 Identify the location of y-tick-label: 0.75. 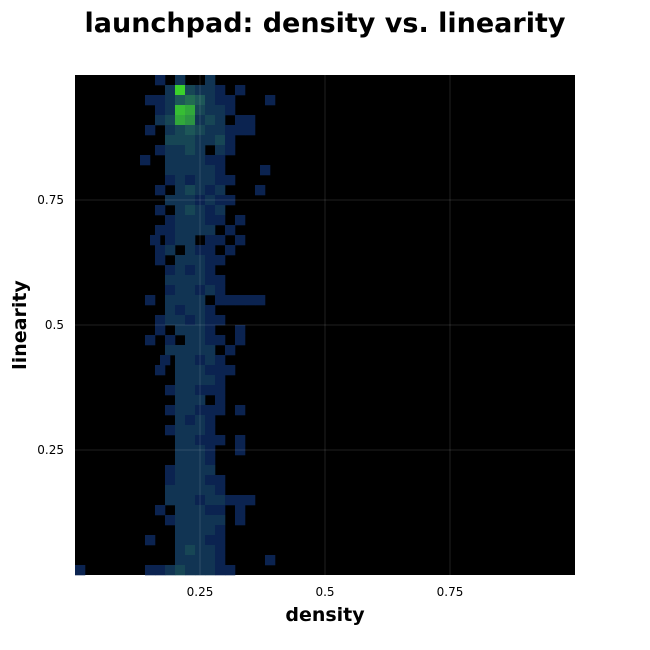
(50, 200).